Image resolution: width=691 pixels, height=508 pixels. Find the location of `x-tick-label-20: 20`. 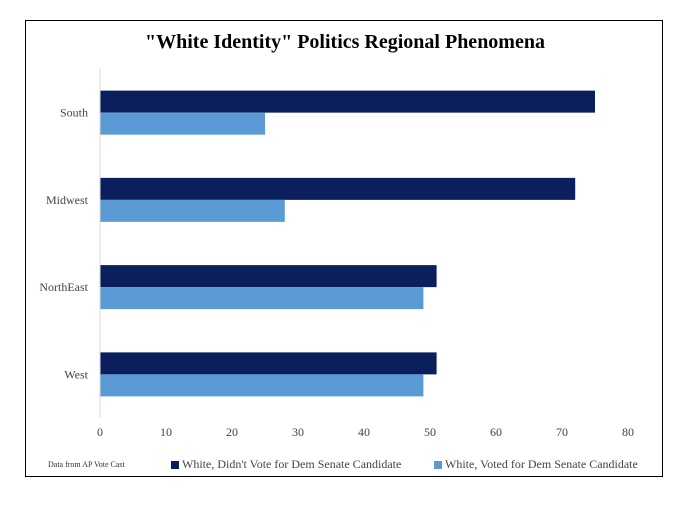

x-tick-label-20: 20 is located at coordinates (232, 432).